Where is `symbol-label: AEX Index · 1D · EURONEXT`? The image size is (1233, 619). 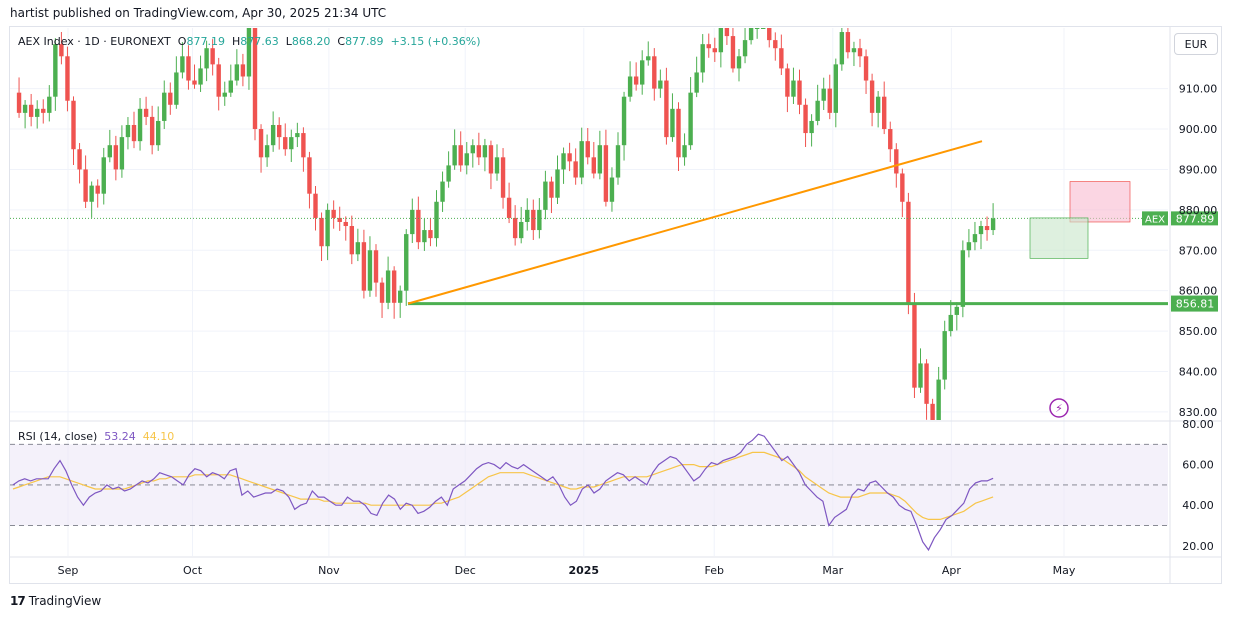 symbol-label: AEX Index · 1D · EURONEXT is located at coordinates (94, 41).